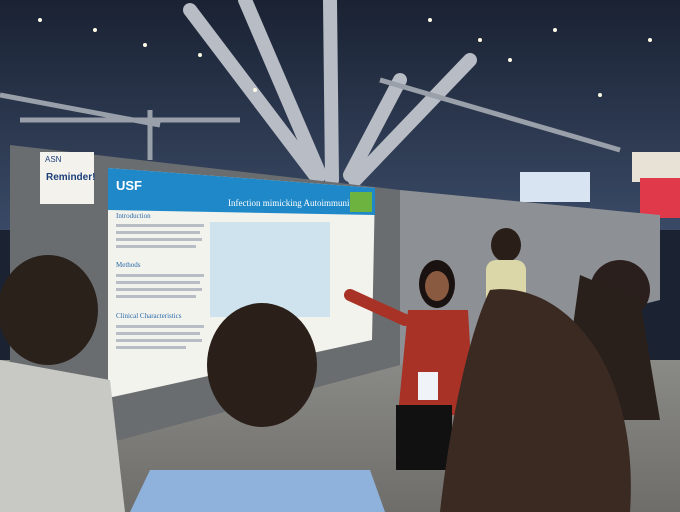 The image size is (680, 512). Describe the element at coordinates (428, 386) in the screenshot. I see `presenter-badge` at that location.